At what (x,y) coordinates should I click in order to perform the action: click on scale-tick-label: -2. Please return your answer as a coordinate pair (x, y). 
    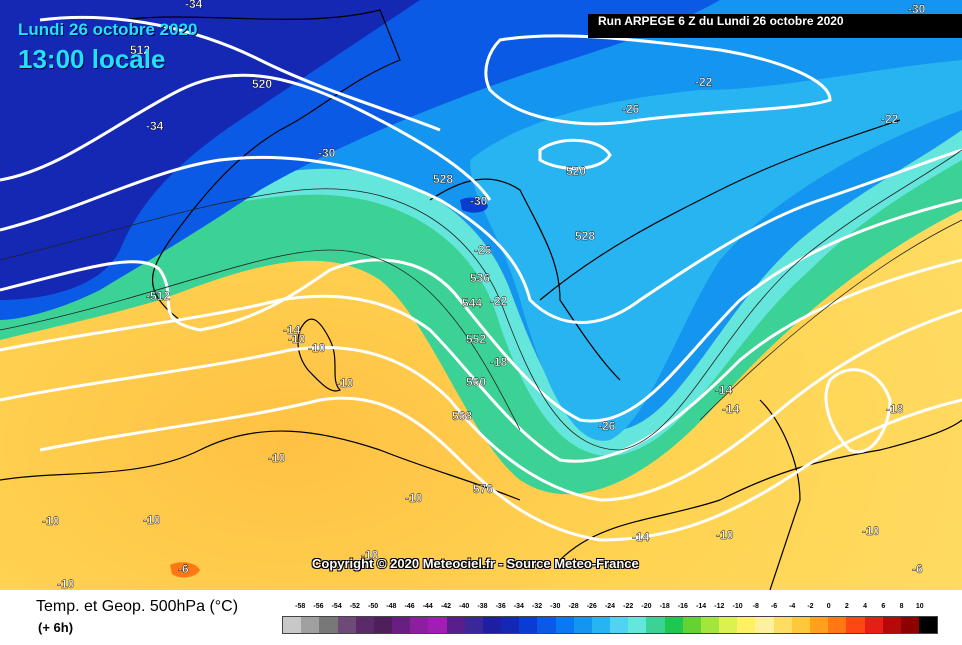
    Looking at the image, I should click on (810, 606).